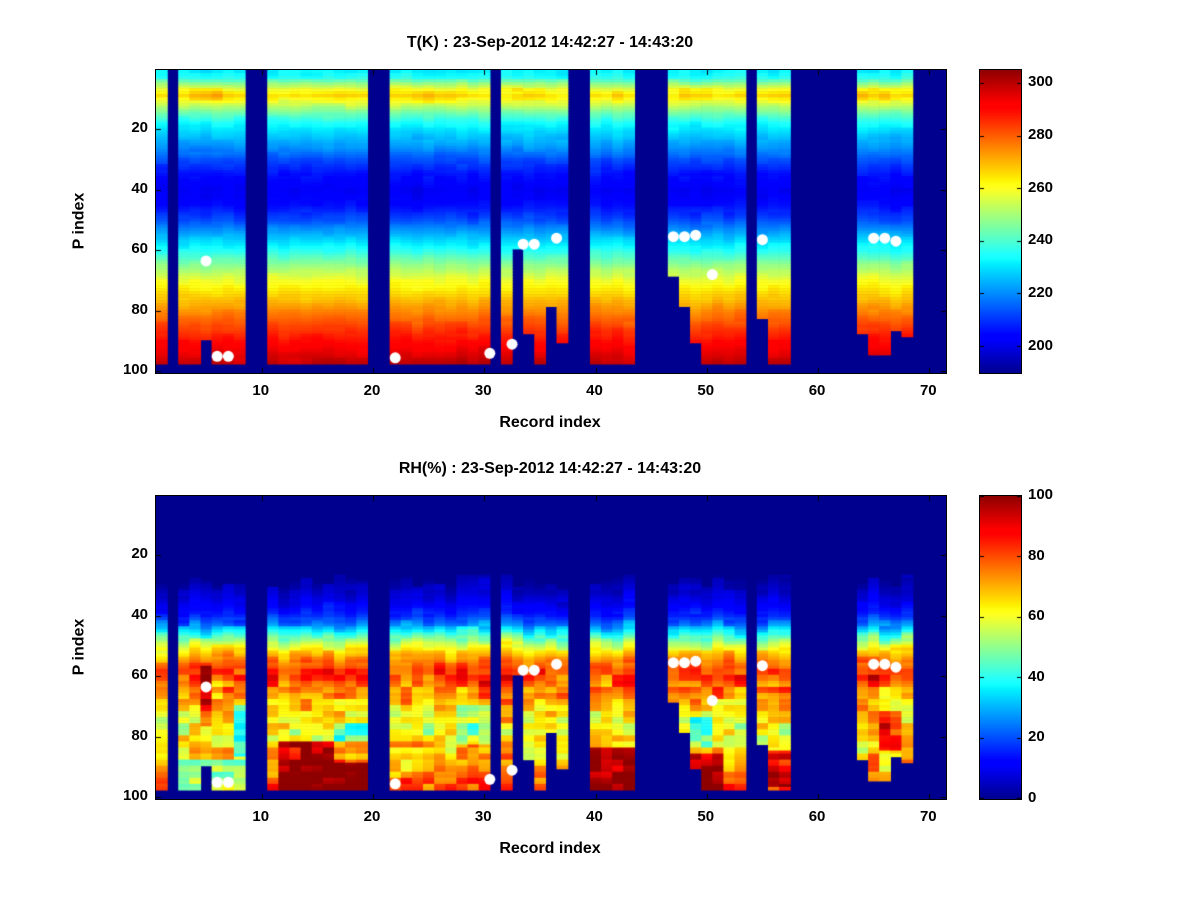 This screenshot has width=1200, height=900. I want to click on temperature-colorbar, so click(1000, 221).